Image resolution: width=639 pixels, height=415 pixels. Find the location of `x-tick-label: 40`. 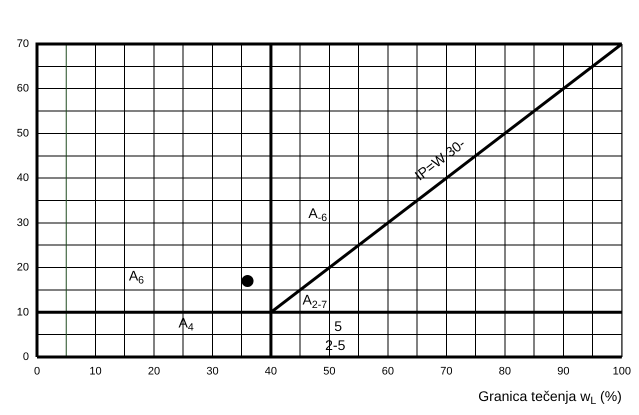

x-tick-label: 40 is located at coordinates (271, 372).